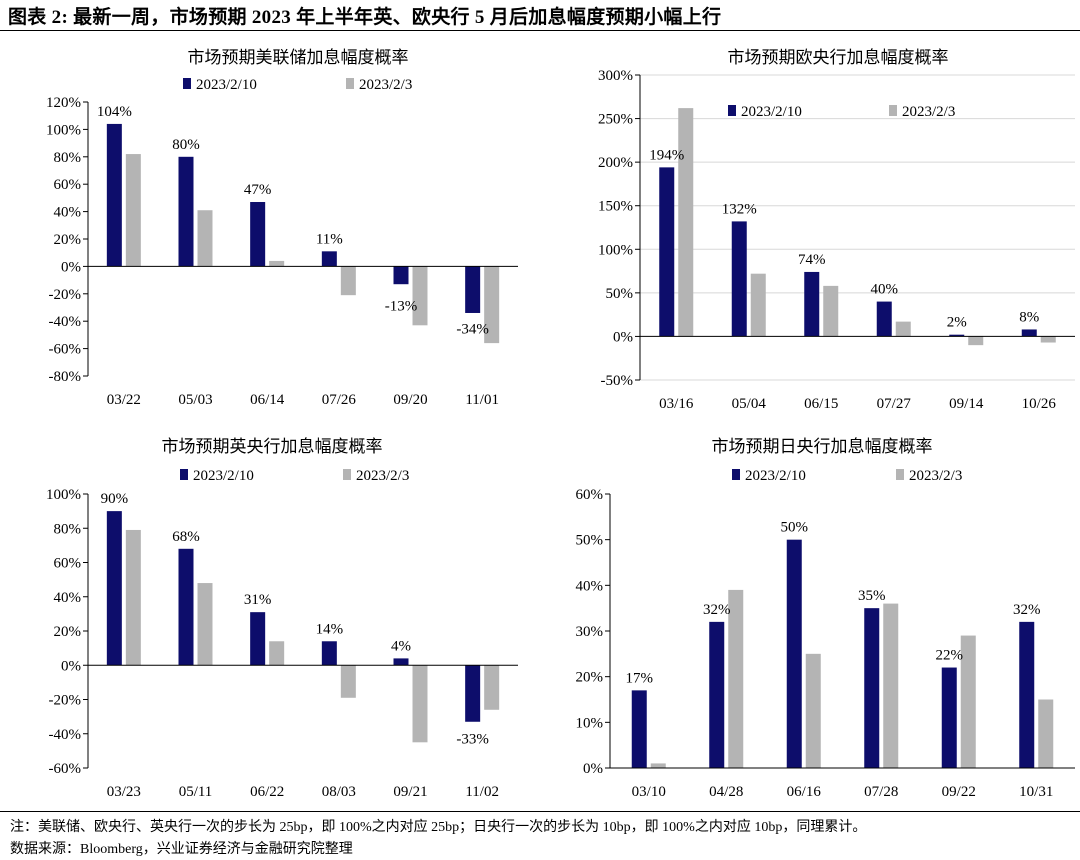 This screenshot has width=1080, height=860. What do you see at coordinates (739, 209) in the screenshot?
I see `data-label: 132%` at bounding box center [739, 209].